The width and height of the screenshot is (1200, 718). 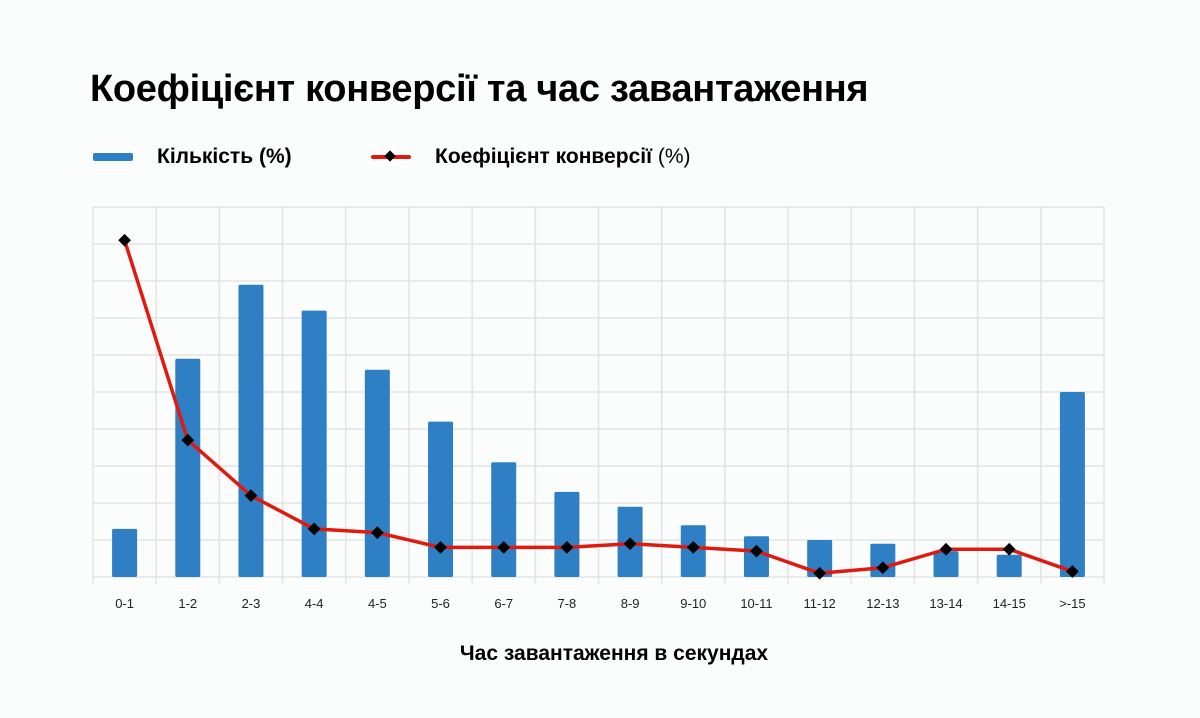 What do you see at coordinates (945, 603) in the screenshot?
I see `x-tick-label: 13-14` at bounding box center [945, 603].